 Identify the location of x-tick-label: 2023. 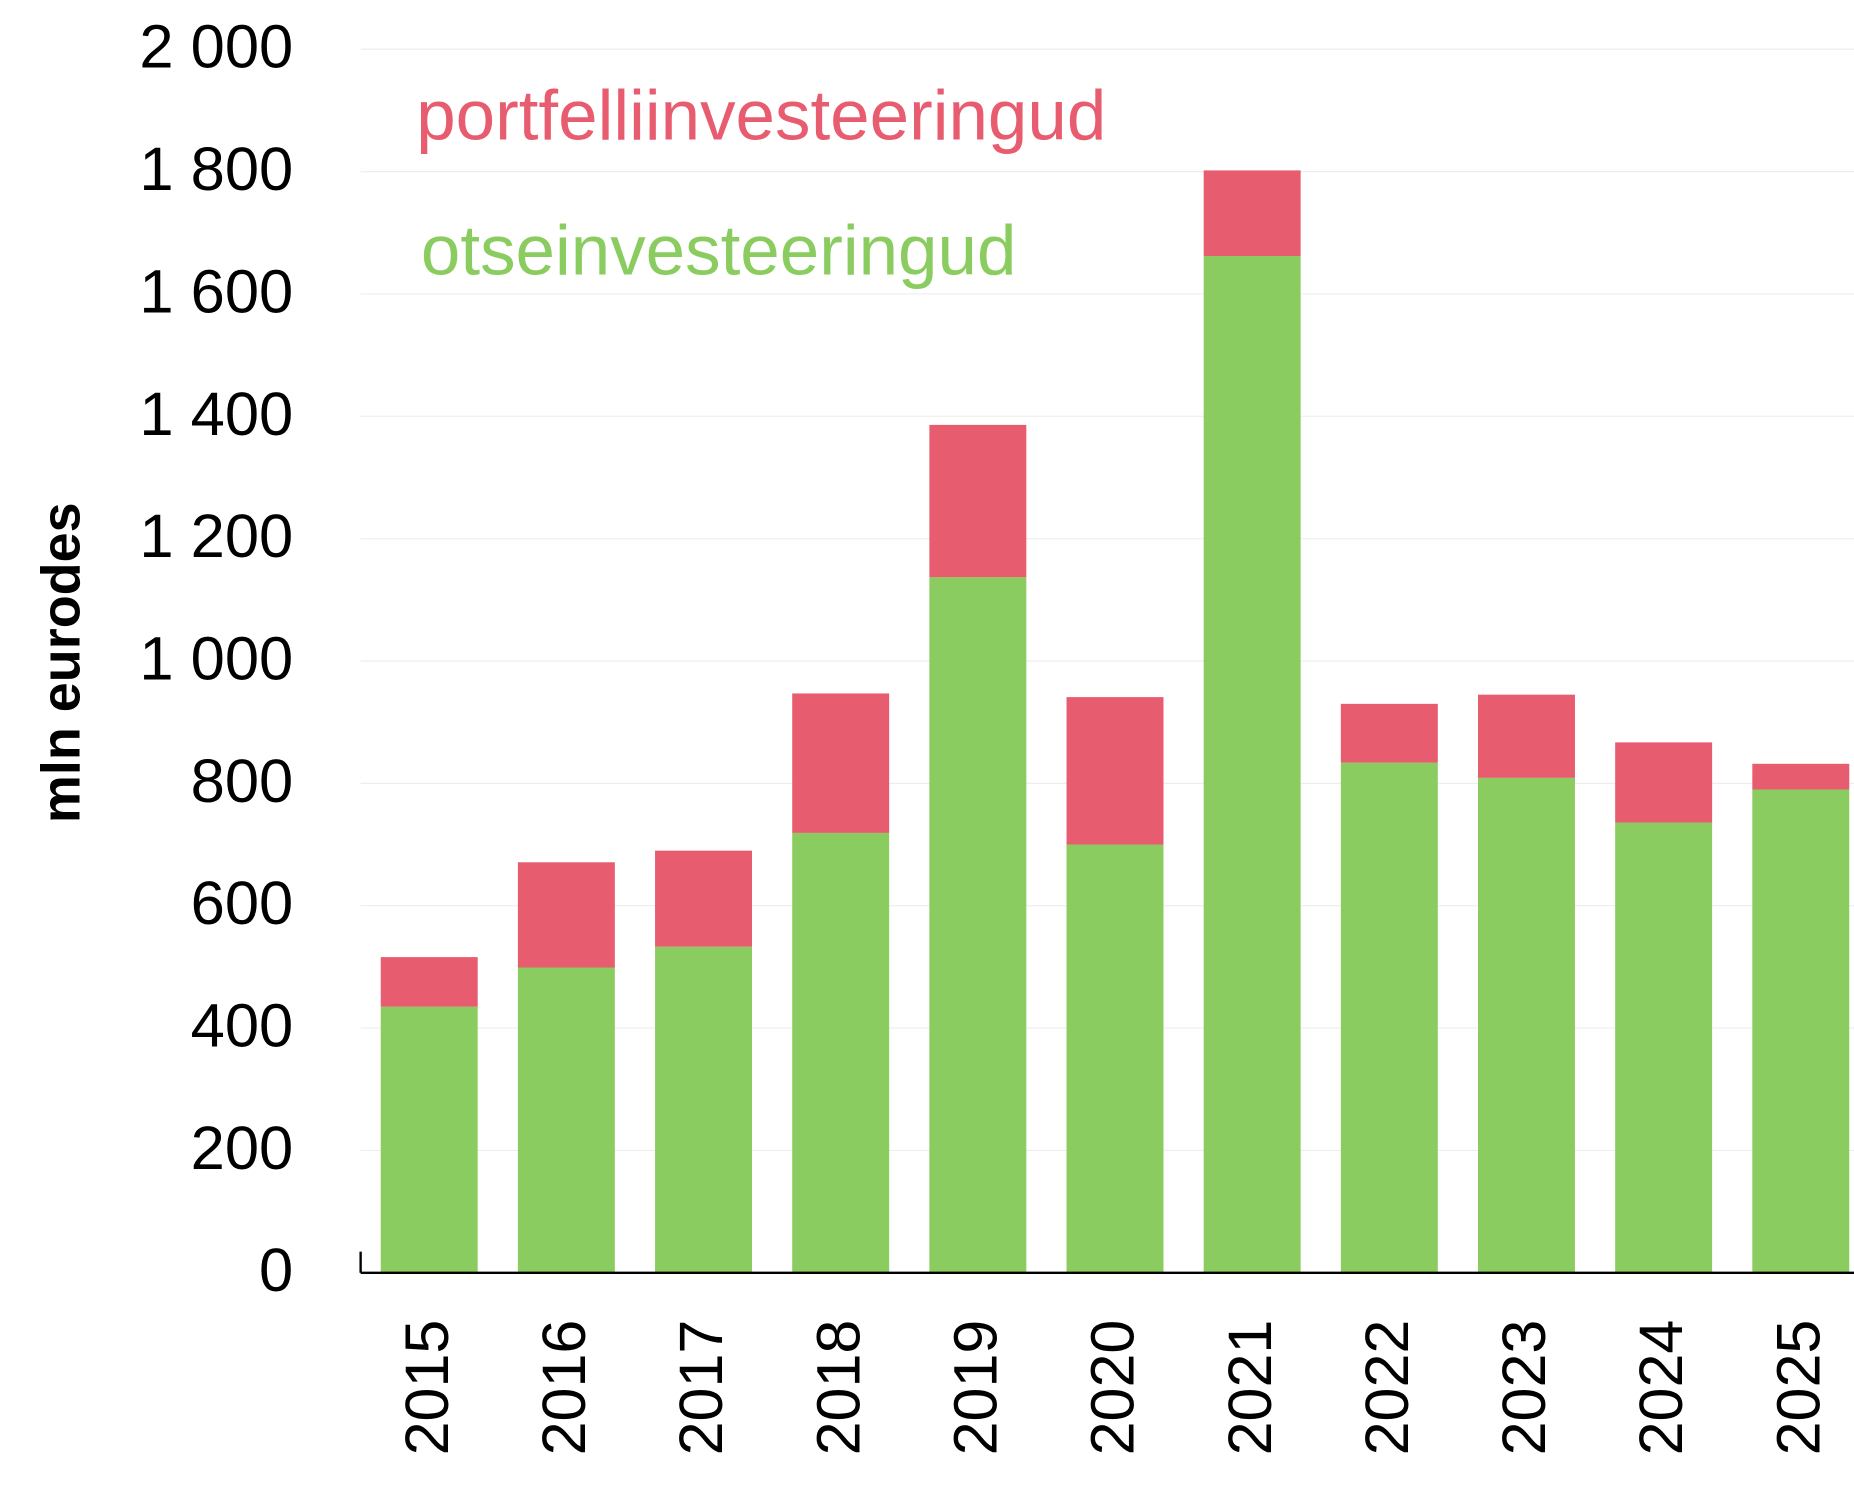
(1524, 1388).